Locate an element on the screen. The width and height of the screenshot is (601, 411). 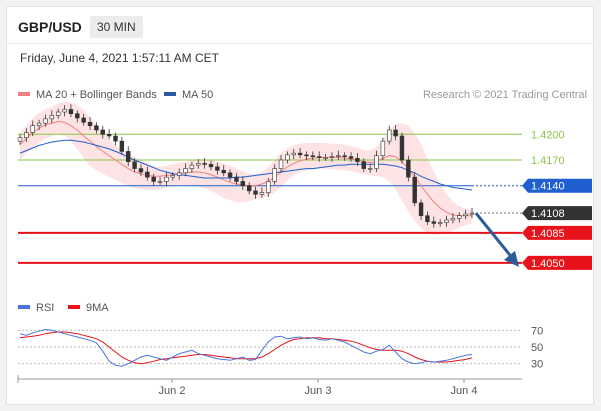
timeframe-button: 30 MIN is located at coordinates (116, 27).